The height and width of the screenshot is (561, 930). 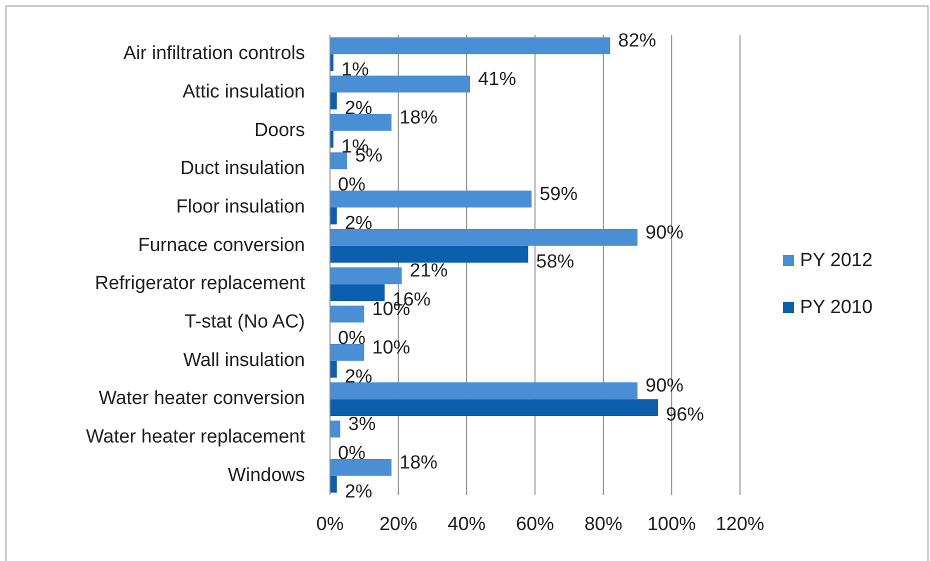 What do you see at coordinates (836, 261) in the screenshot?
I see `legend-label: PY 2012` at bounding box center [836, 261].